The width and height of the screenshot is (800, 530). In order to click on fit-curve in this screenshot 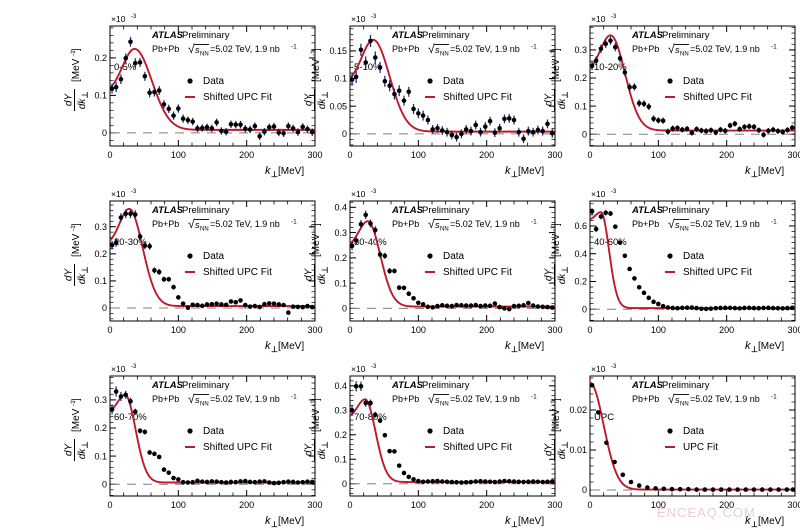, I will do `click(212, 438)`.